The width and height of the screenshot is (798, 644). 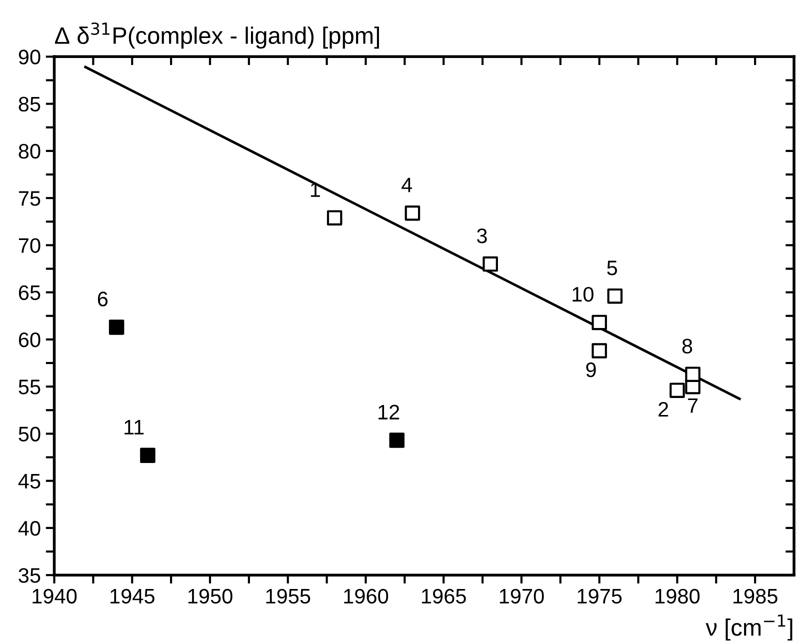 What do you see at coordinates (29, 340) in the screenshot?
I see `y-tick-label: 60` at bounding box center [29, 340].